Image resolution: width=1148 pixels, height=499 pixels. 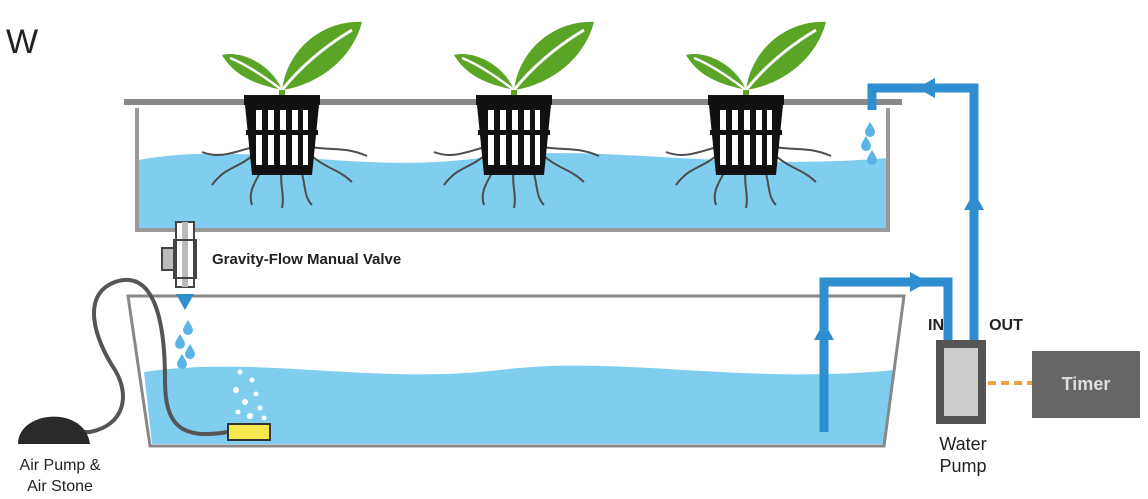 I want to click on timer, so click(x=1086, y=384).